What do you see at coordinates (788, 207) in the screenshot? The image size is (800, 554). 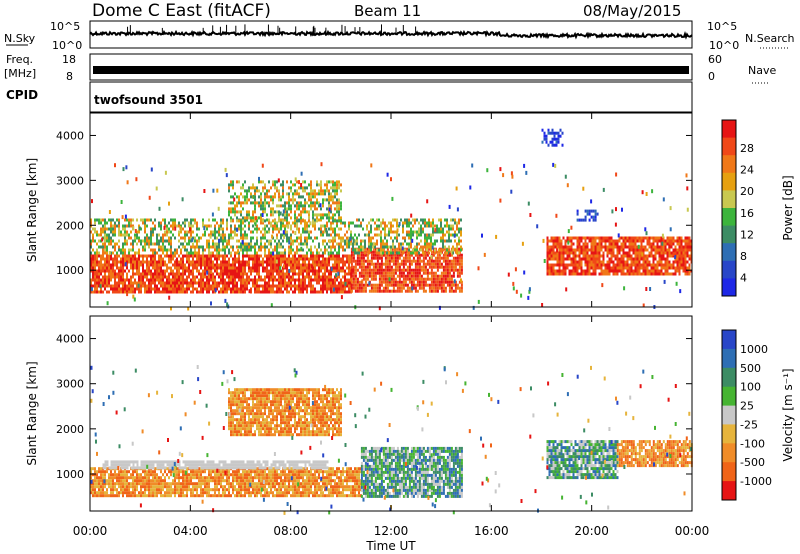 I see `colorbar-label: Power [dB]` at bounding box center [788, 207].